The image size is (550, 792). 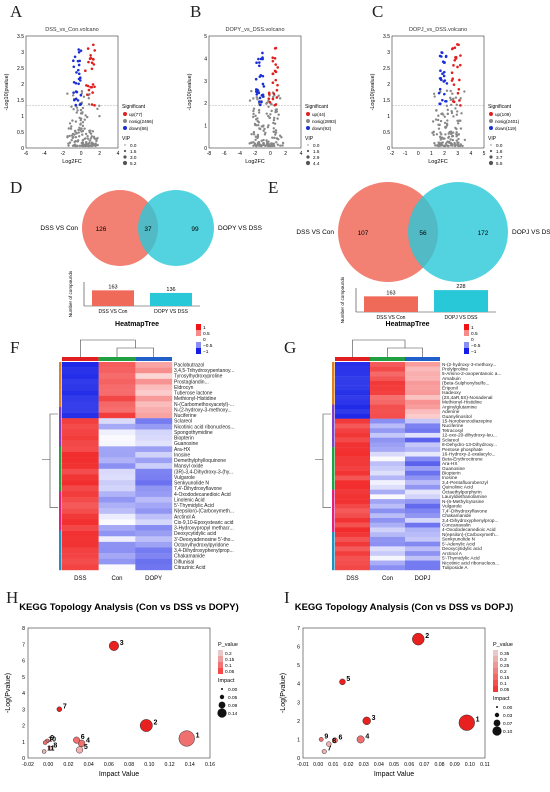 I want to click on column-group-bar, so click(x=80, y=359).